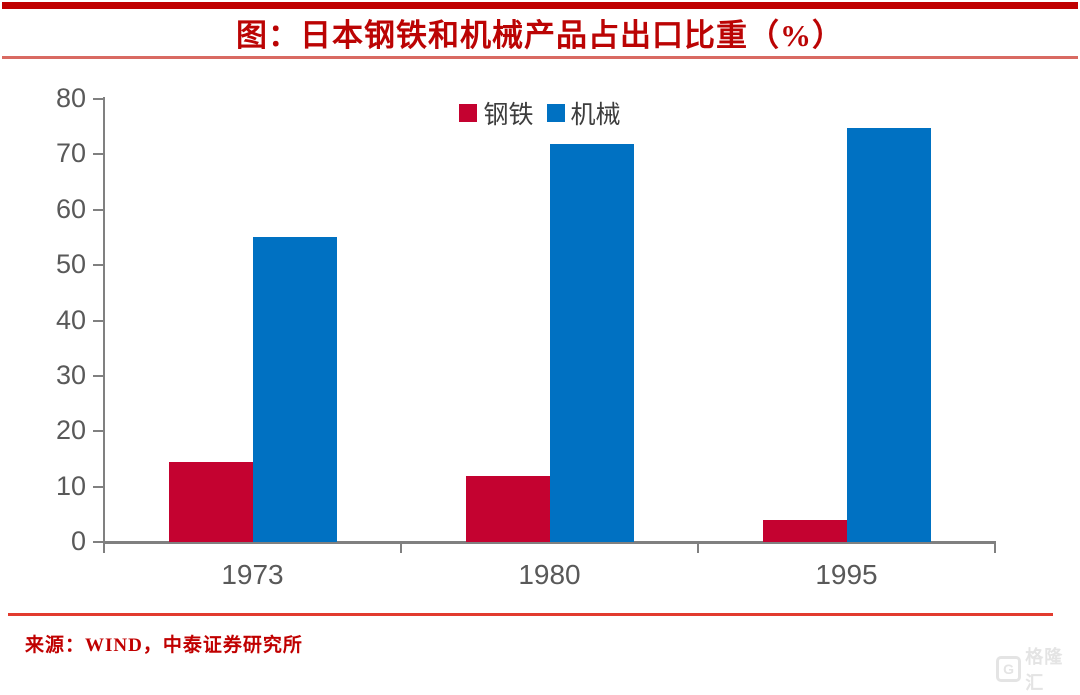  Describe the element at coordinates (210, 501) in the screenshot. I see `bar-steel-1973` at that location.